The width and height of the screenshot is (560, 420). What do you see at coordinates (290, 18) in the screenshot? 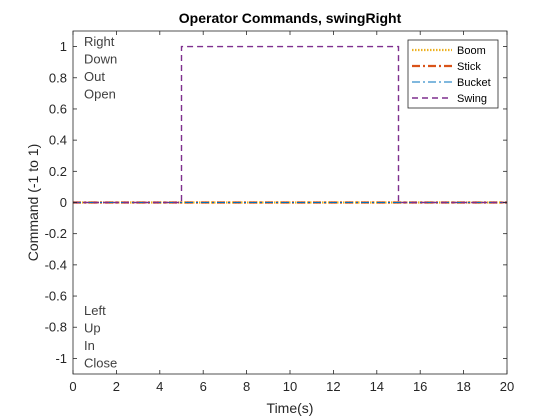
I see `chart-title: Operator Commands, swingRight` at bounding box center [290, 18].